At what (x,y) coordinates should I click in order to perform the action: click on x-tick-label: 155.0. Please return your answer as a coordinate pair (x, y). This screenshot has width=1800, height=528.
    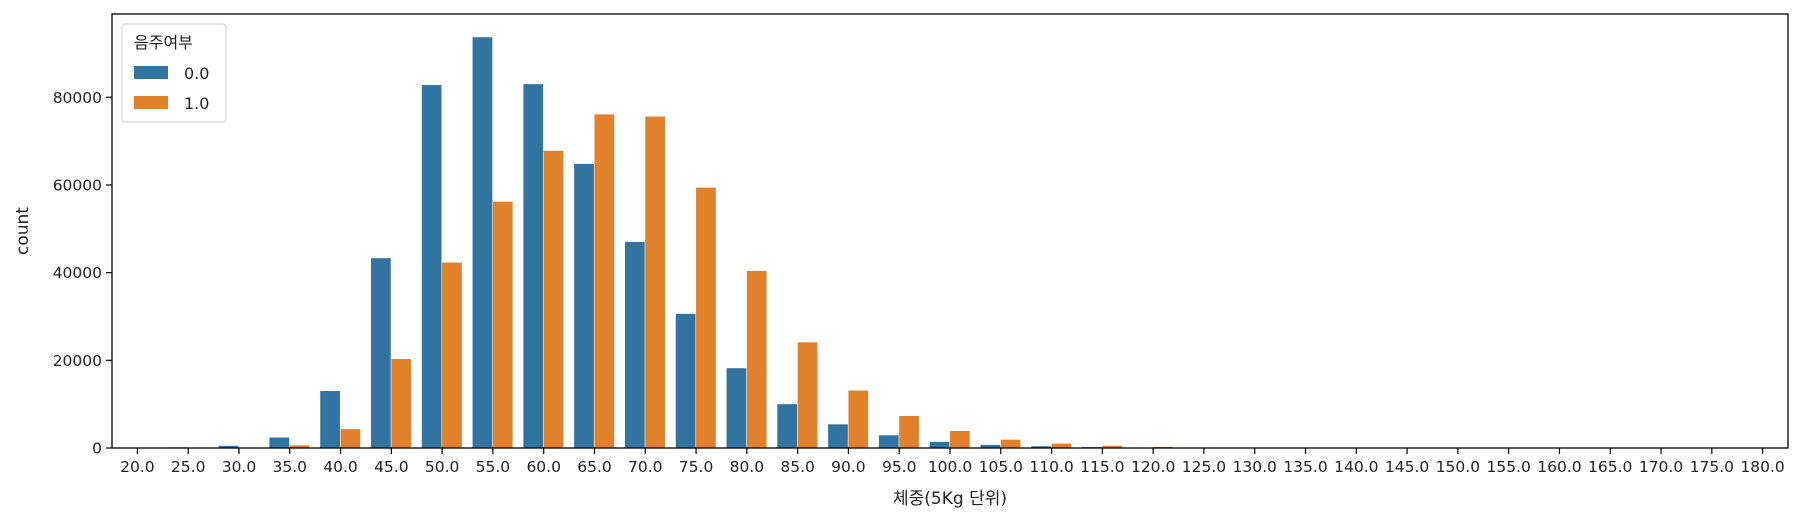
    Looking at the image, I should click on (1508, 467).